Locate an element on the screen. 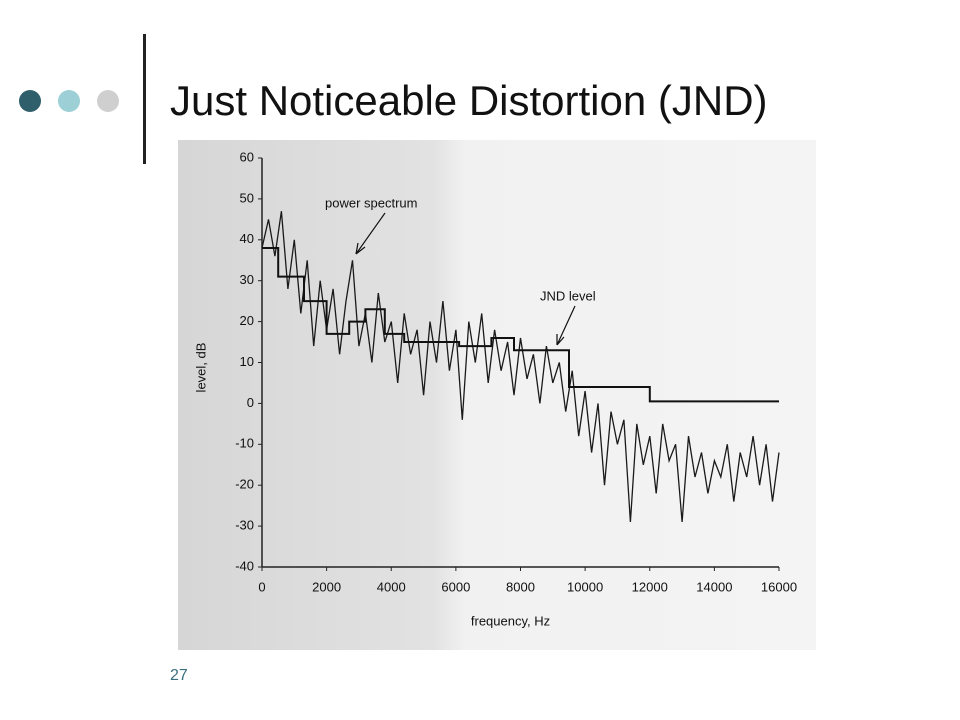 The width and height of the screenshot is (960, 720). y-tick-label: -20 is located at coordinates (244, 484).